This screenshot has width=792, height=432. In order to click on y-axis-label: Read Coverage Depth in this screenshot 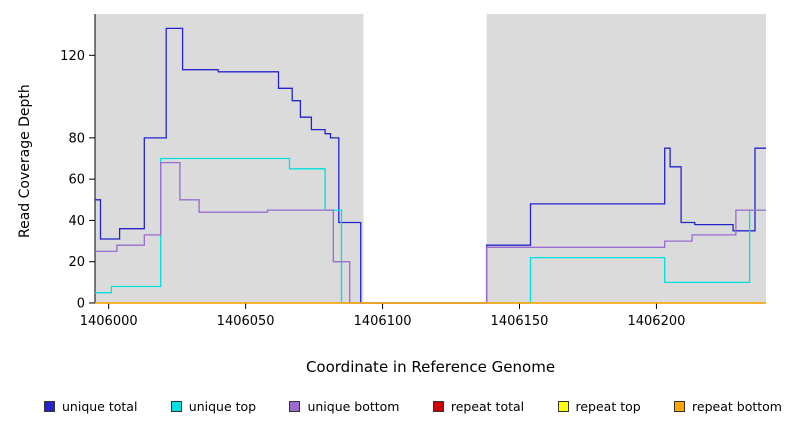, I will do `click(25, 161)`.